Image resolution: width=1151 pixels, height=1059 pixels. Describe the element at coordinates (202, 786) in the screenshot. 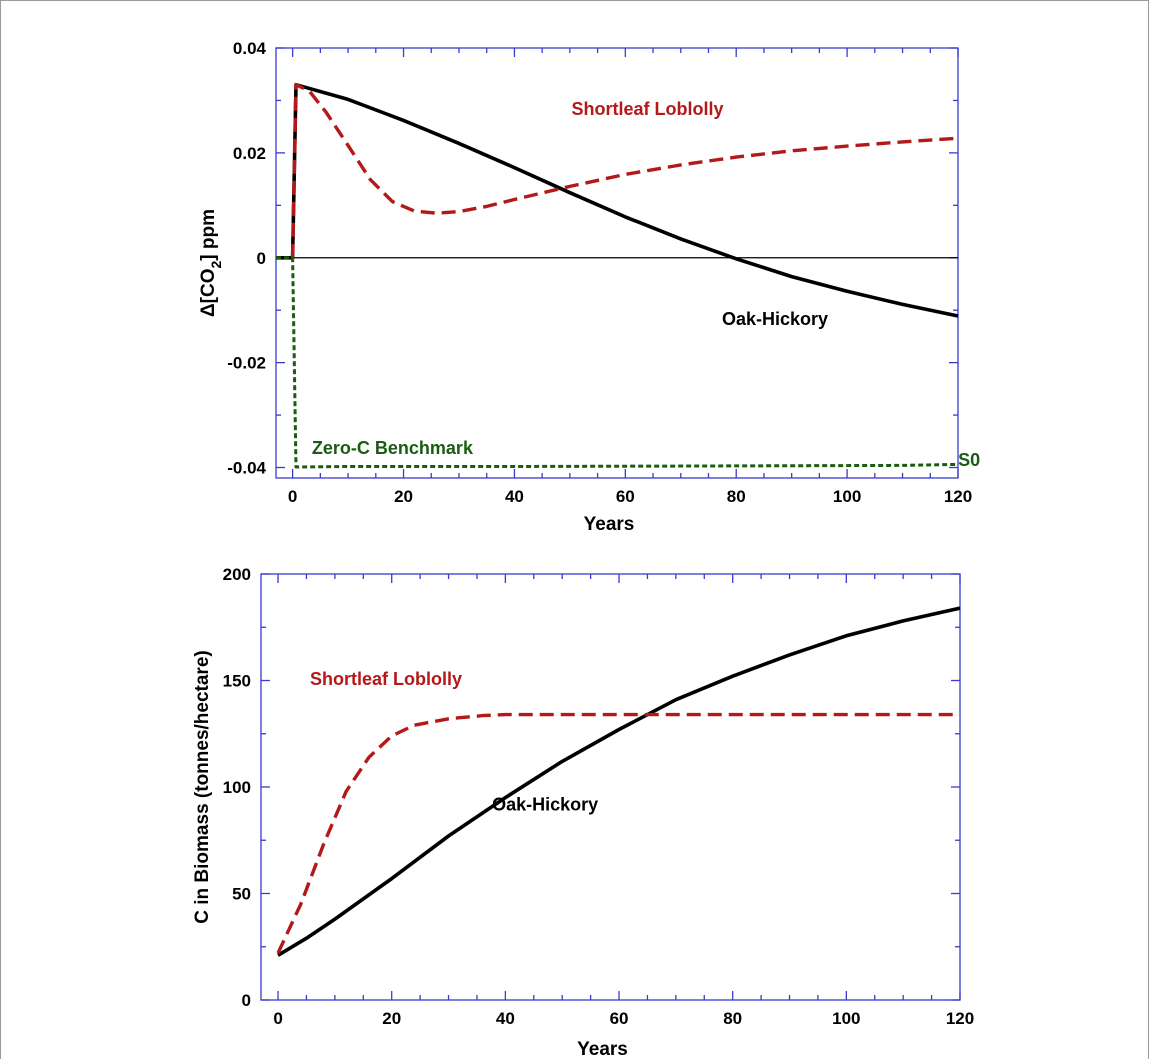

I see `y-axis-label: C in Biomass (tonnes/hectare)` at that location.